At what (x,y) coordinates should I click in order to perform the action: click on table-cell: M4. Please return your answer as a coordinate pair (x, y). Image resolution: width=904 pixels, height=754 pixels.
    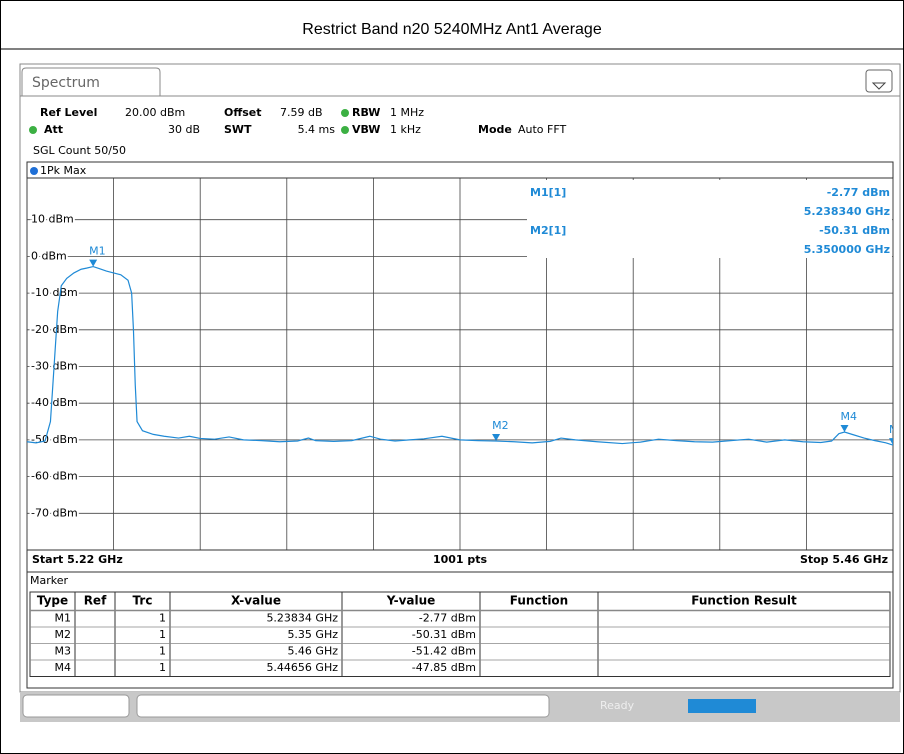
    Looking at the image, I should click on (63, 667).